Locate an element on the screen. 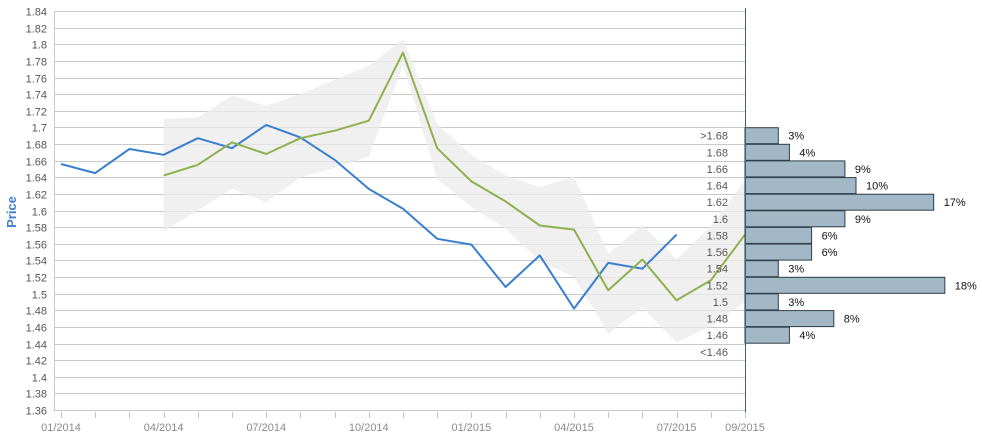 This screenshot has height=437, width=982. y-tick-label: 1.54 is located at coordinates (36, 262).